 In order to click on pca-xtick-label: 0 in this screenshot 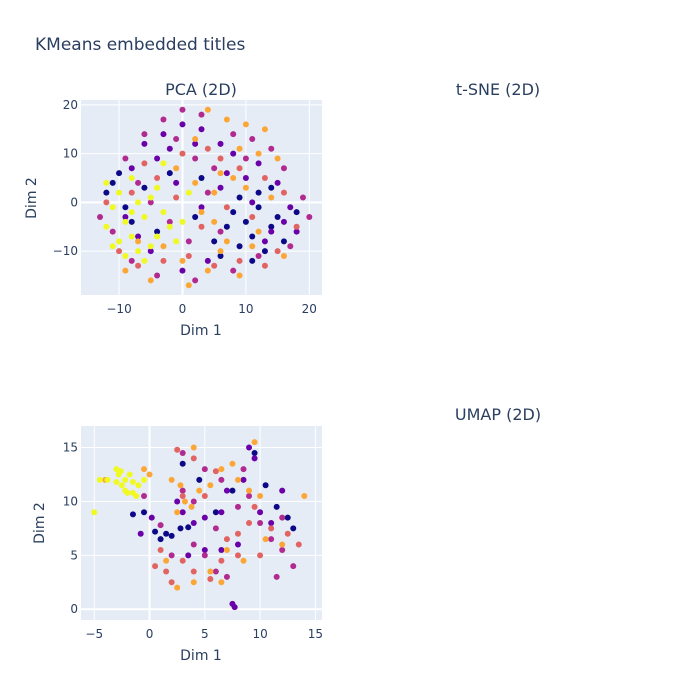, I will do `click(183, 309)`.